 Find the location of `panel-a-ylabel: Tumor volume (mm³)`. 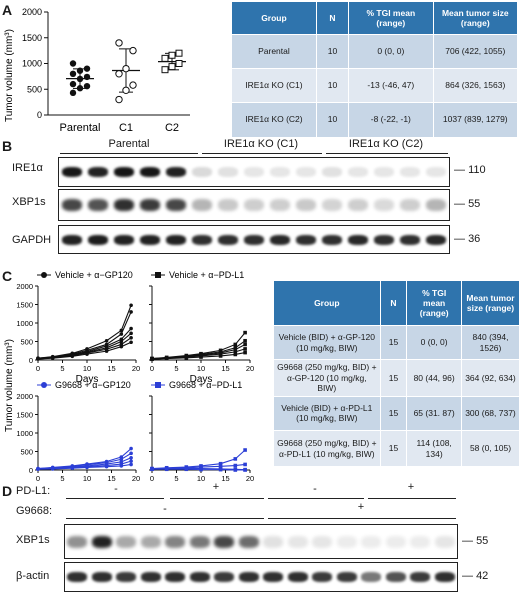

panel-a-ylabel: Tumor volume (mm³) is located at coordinates (9, 75).